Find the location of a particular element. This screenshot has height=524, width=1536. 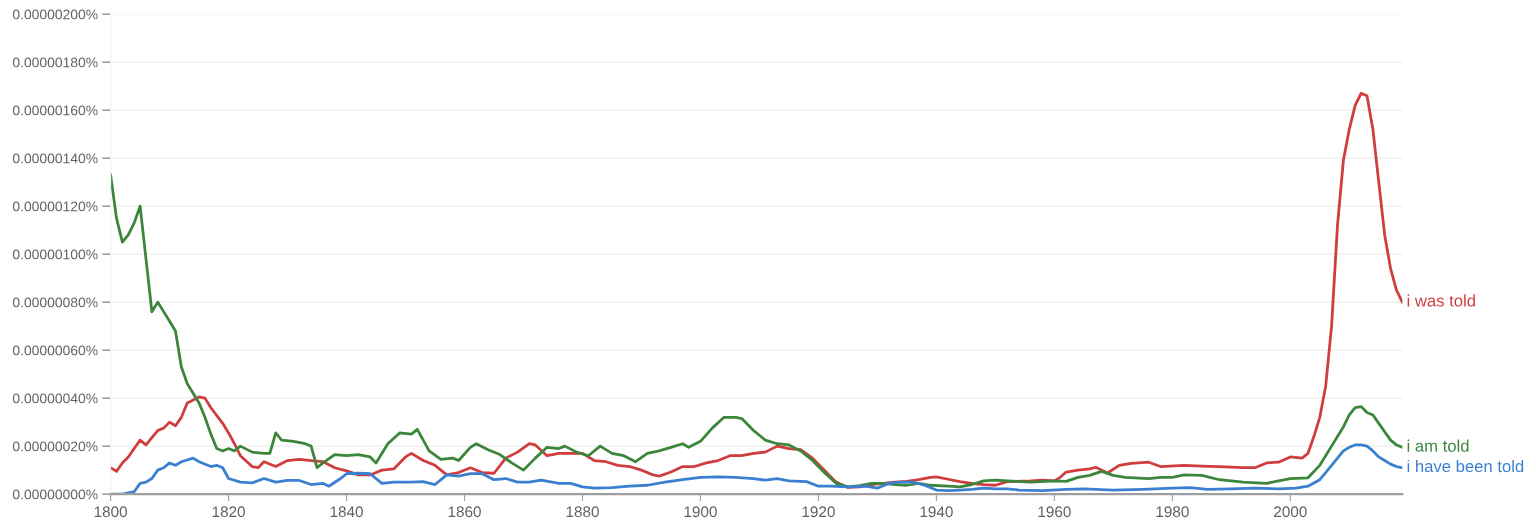

y-tick-label: 0.00000160% is located at coordinates (55, 110).